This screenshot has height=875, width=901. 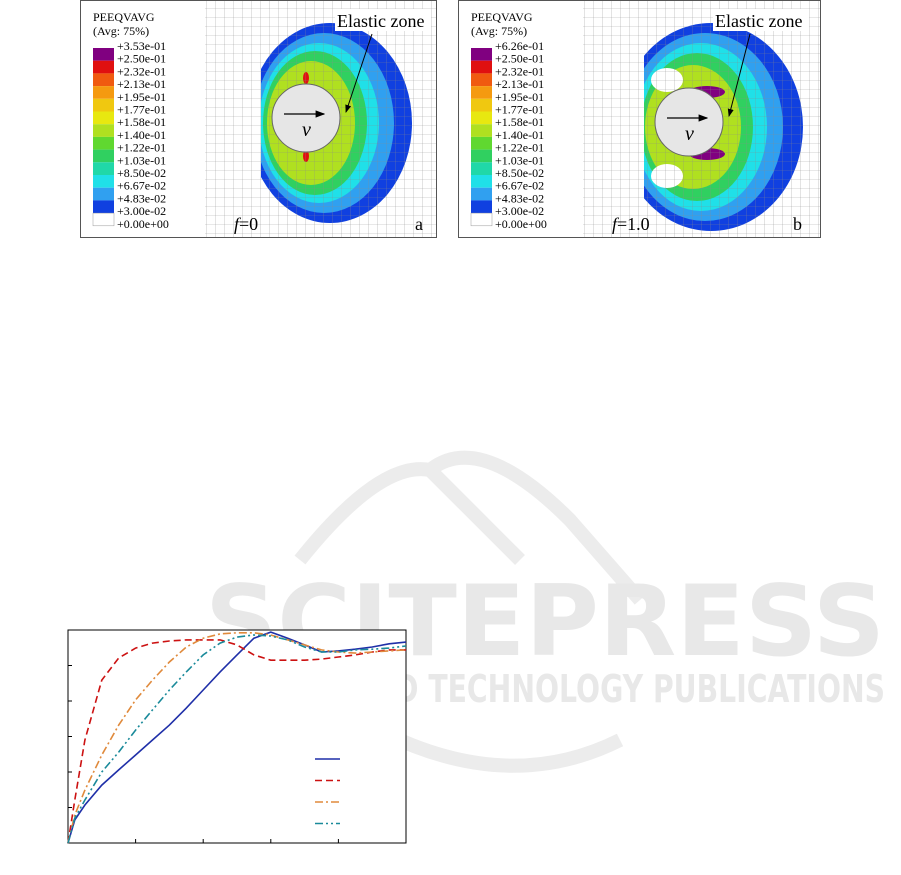 What do you see at coordinates (633, 224) in the screenshot?
I see `parameter-value: =1.0` at bounding box center [633, 224].